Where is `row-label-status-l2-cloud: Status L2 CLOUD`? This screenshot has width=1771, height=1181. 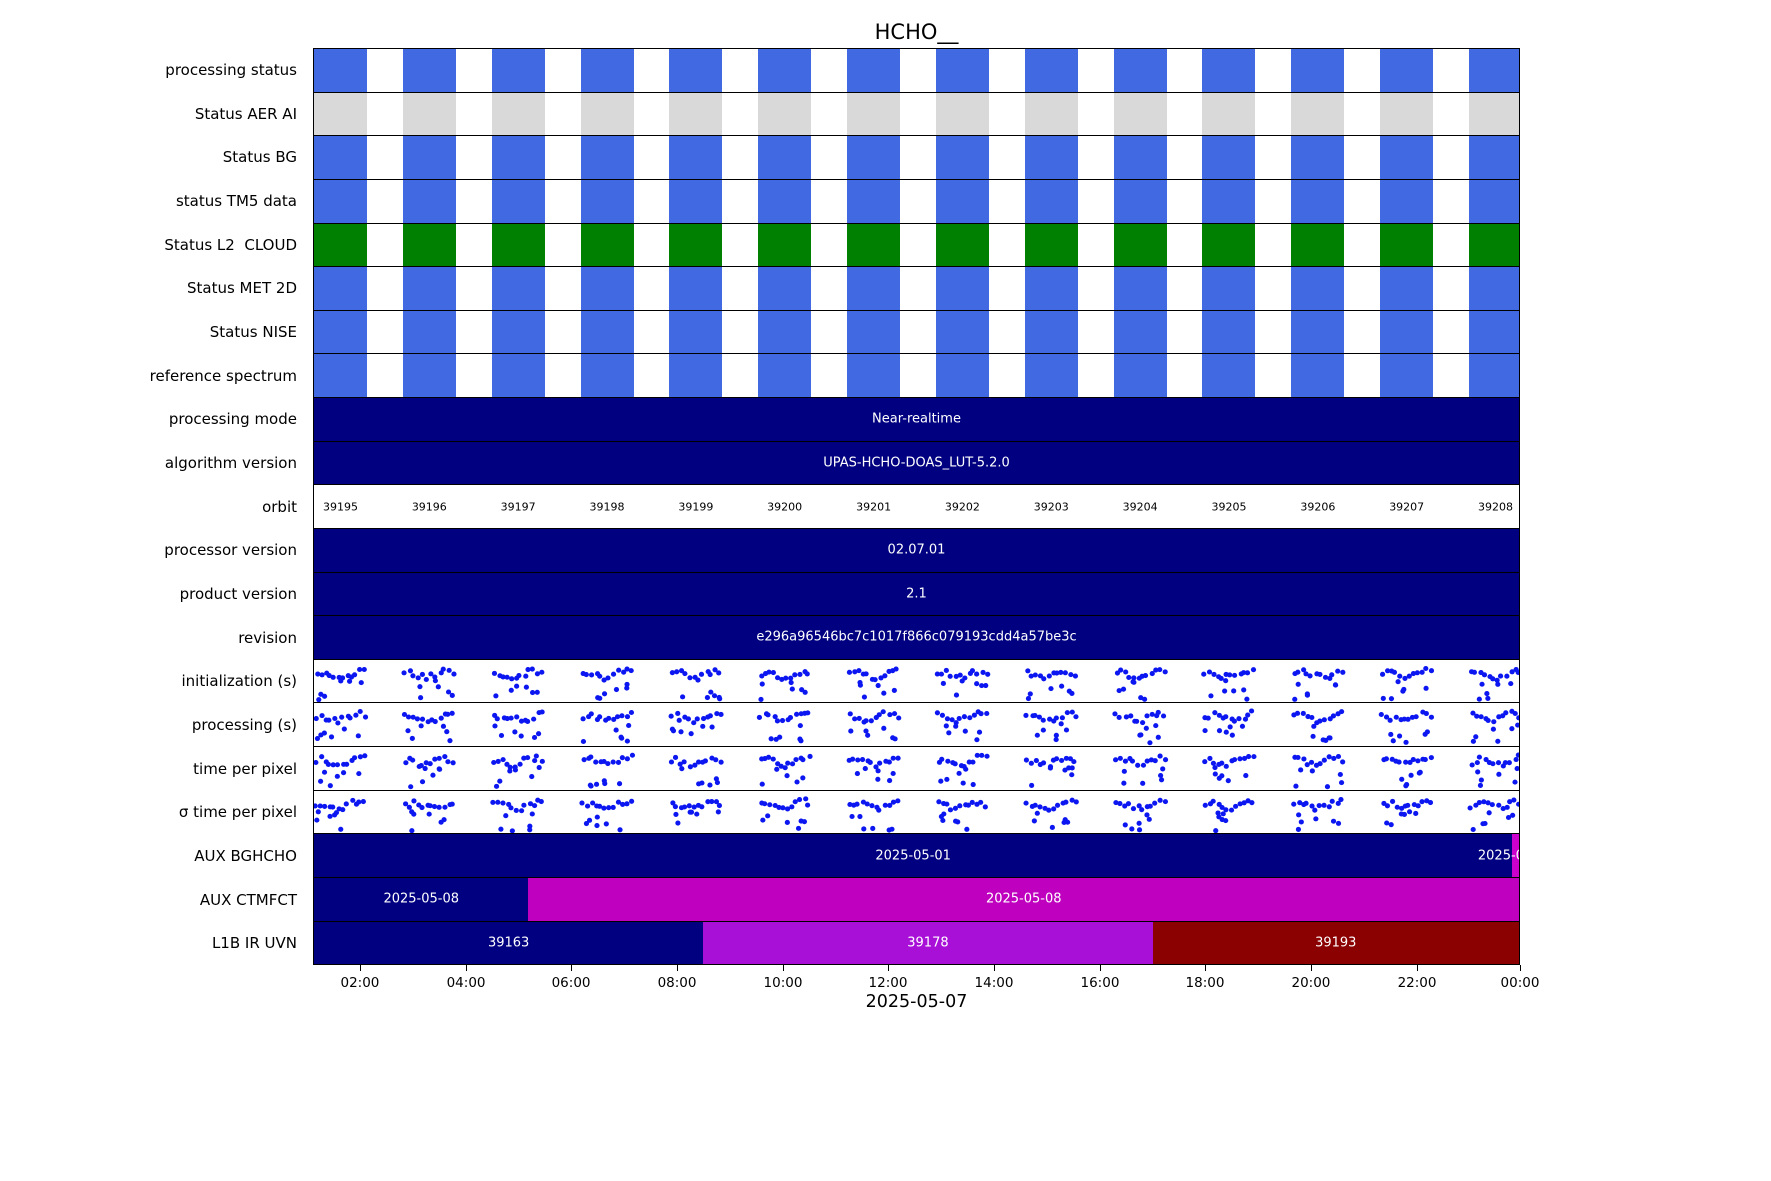
row-label-status-l2-cloud: Status L2 CLOUD is located at coordinates (230, 244).